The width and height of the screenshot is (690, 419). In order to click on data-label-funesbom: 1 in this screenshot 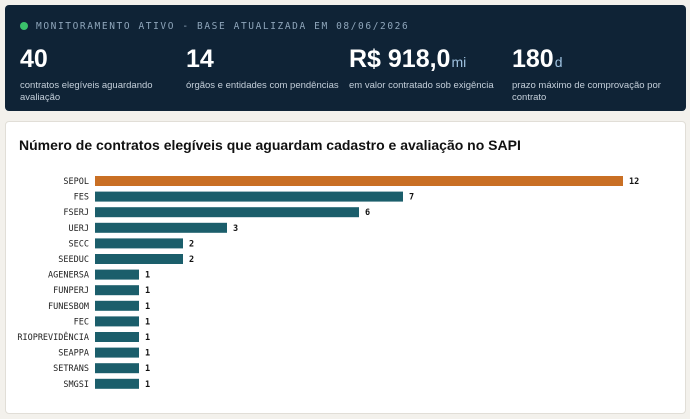, I will do `click(147, 307)`.